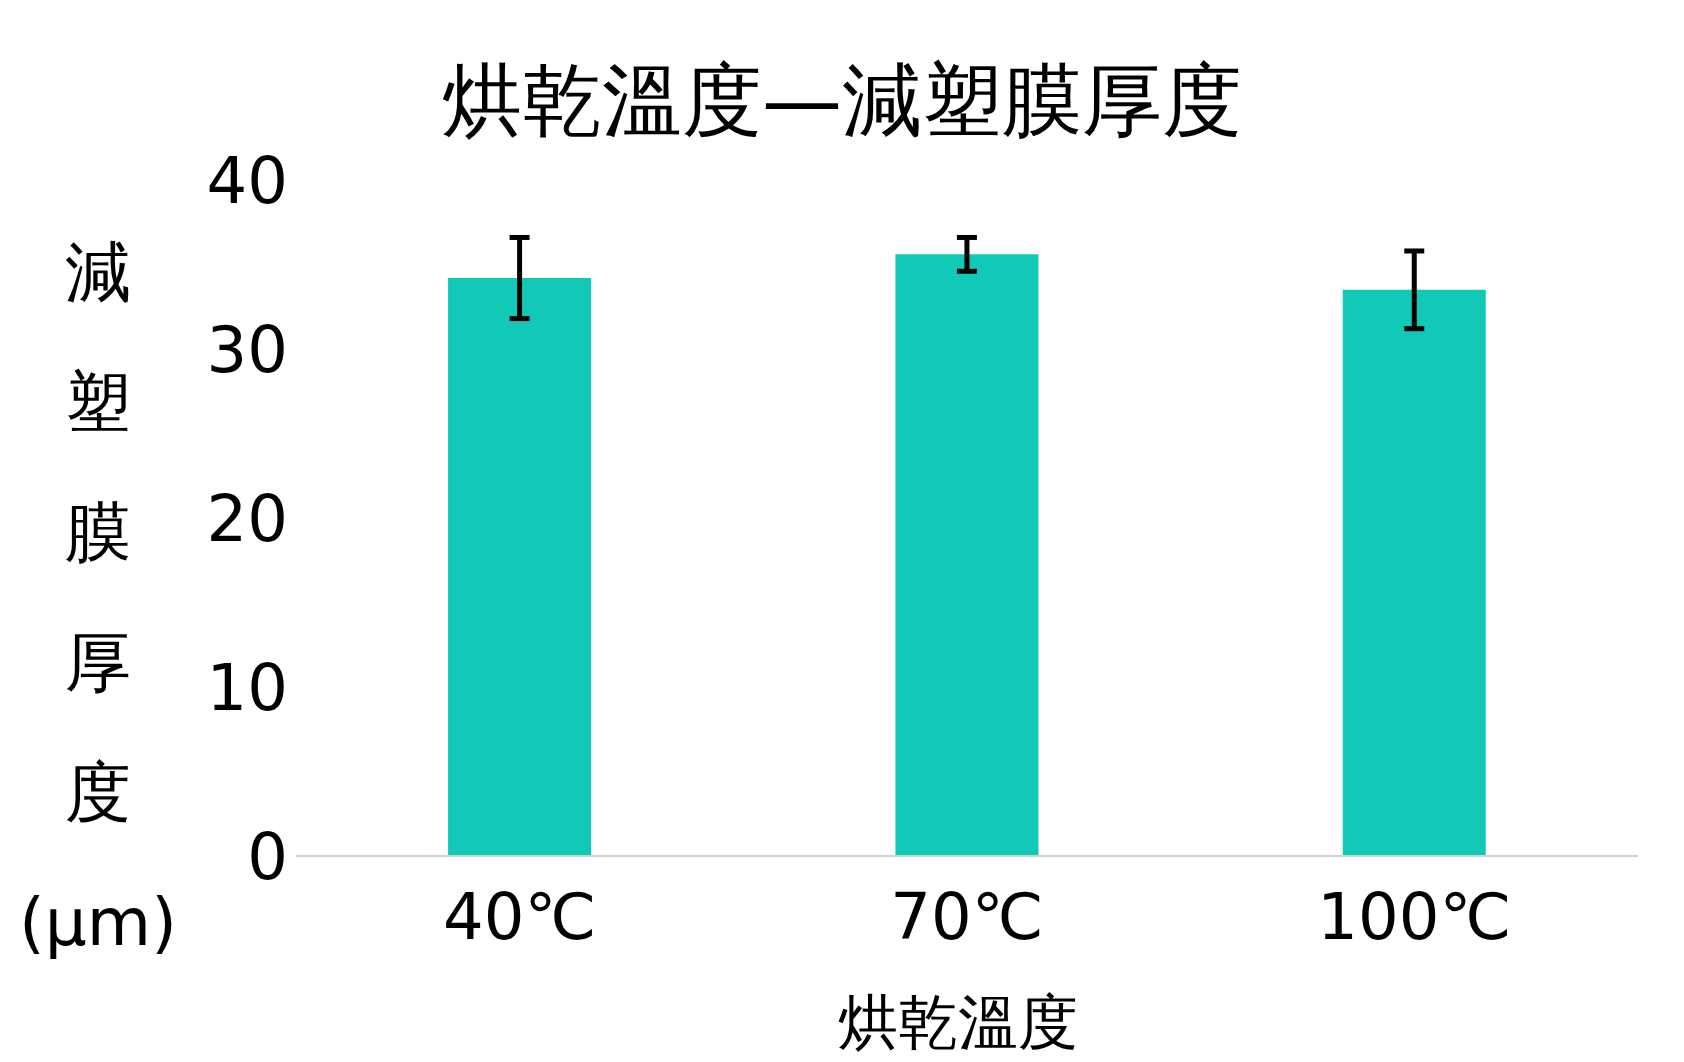 The image size is (1684, 1062). I want to click on x-tick-label: 100℃, so click(1414, 917).